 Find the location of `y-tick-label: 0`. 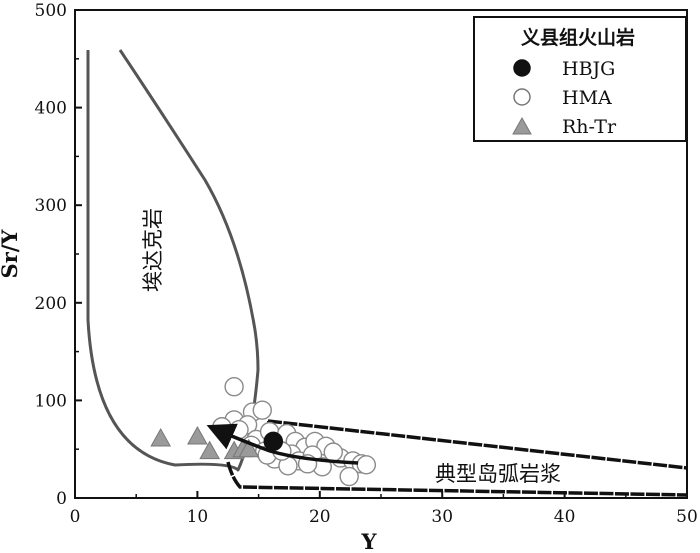

y-tick-label: 0 is located at coordinates (61, 499).